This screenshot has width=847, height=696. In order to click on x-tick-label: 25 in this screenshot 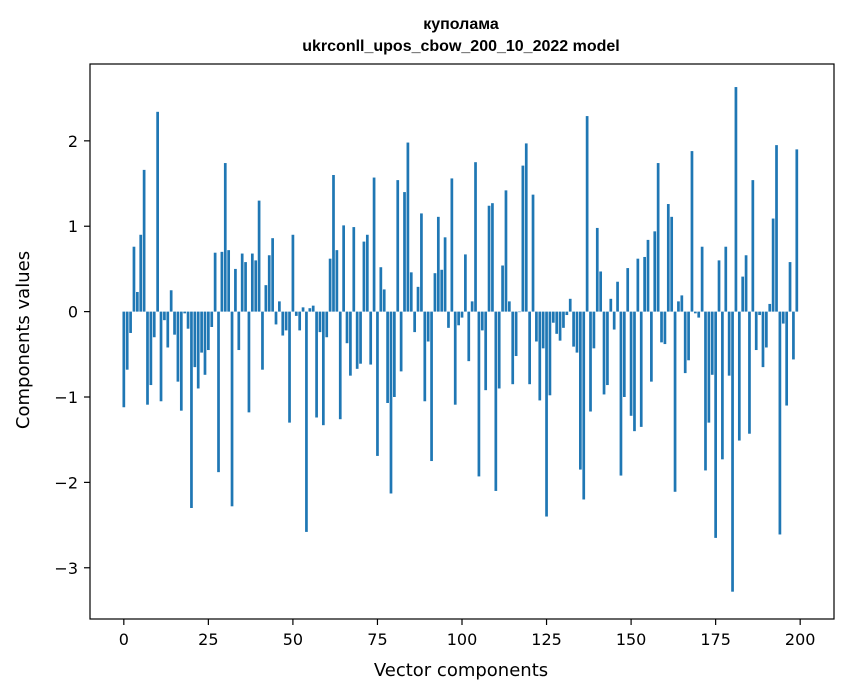, I will do `click(208, 639)`.